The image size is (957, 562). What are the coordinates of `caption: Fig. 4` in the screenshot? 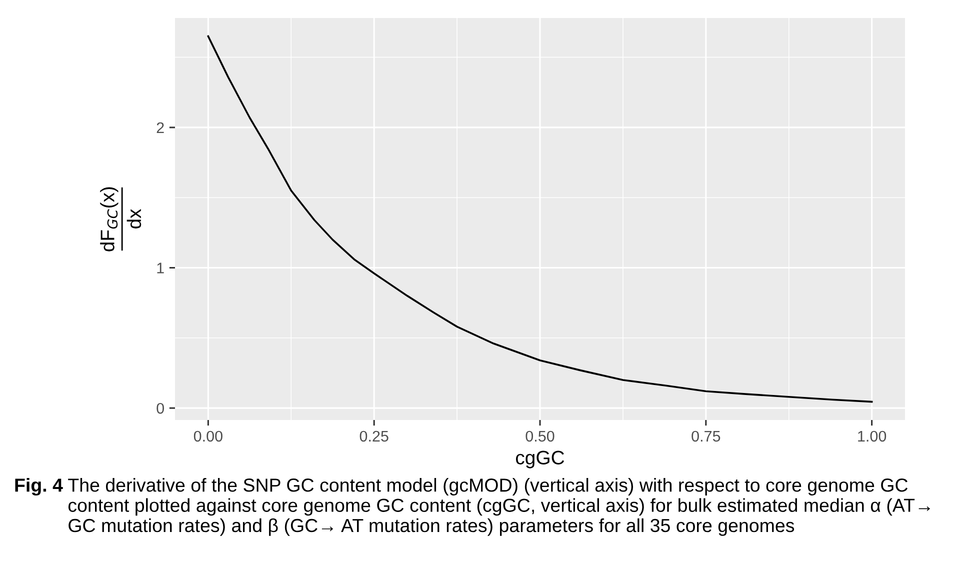 It's located at (39, 487).